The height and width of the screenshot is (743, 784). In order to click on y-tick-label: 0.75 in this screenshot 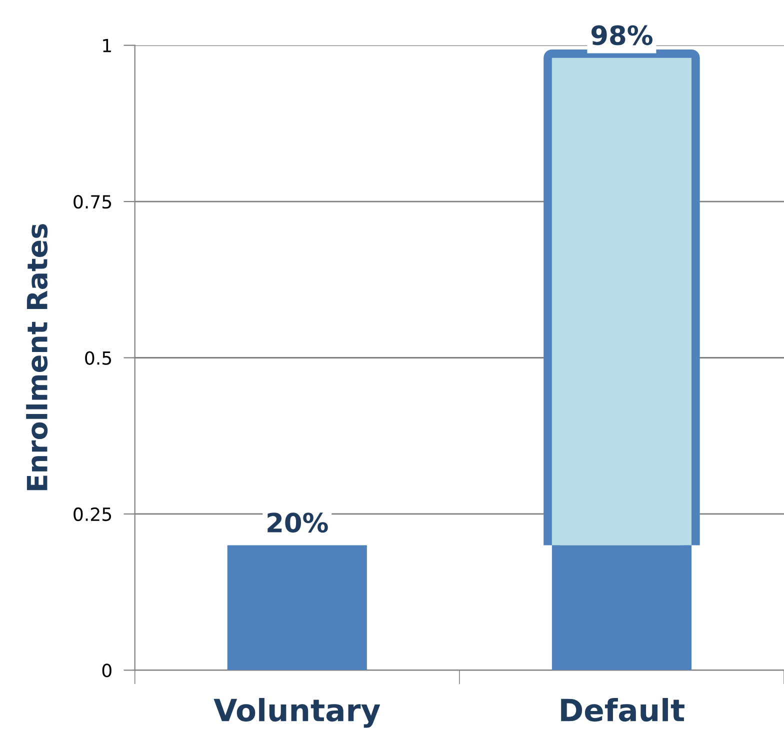, I will do `click(93, 202)`.